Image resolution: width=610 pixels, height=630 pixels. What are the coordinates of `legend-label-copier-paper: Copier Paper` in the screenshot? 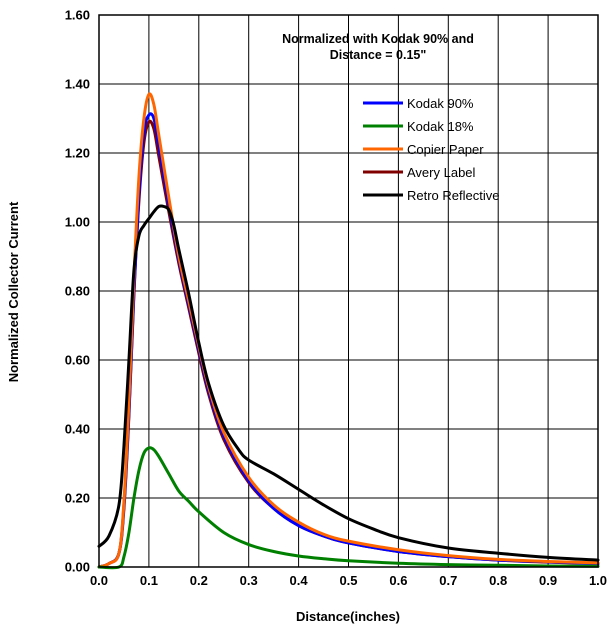 It's located at (445, 149).